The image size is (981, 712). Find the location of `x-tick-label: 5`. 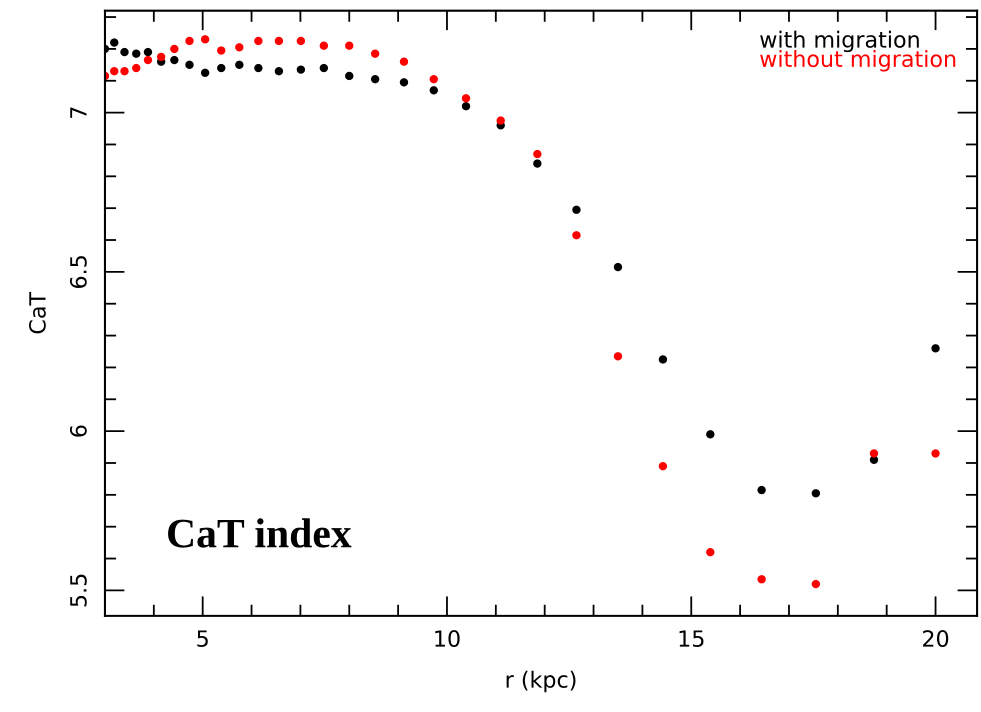

x-tick-label: 5 is located at coordinates (202, 638).